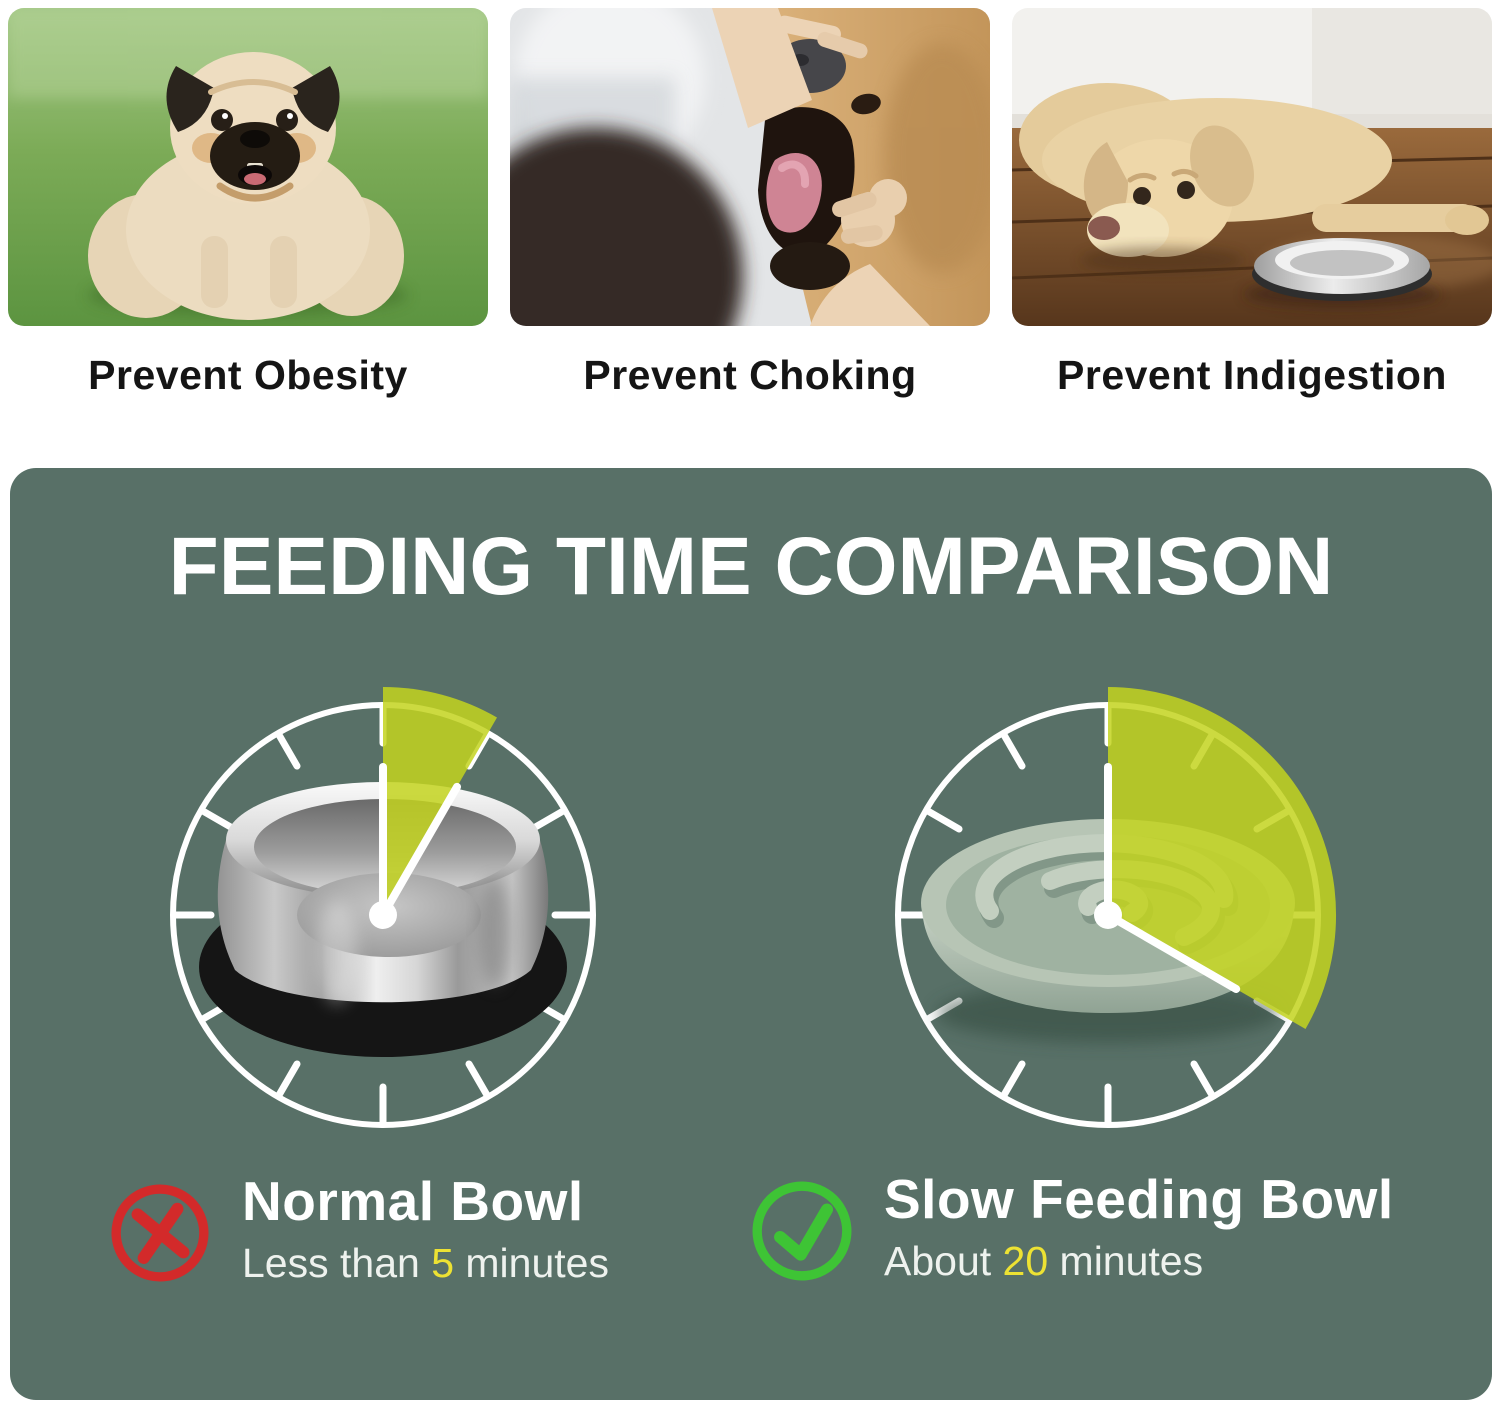  I want to click on cross-icon, so click(160, 1233).